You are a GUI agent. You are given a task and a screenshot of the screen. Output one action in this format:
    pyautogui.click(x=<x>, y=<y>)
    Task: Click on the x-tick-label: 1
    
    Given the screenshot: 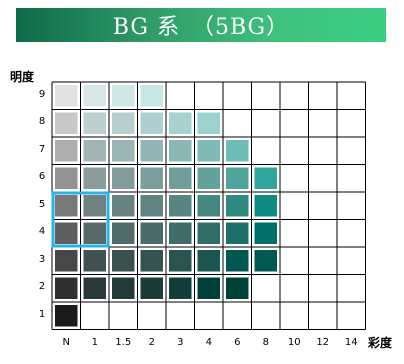 What is the action you would take?
    pyautogui.click(x=94, y=342)
    